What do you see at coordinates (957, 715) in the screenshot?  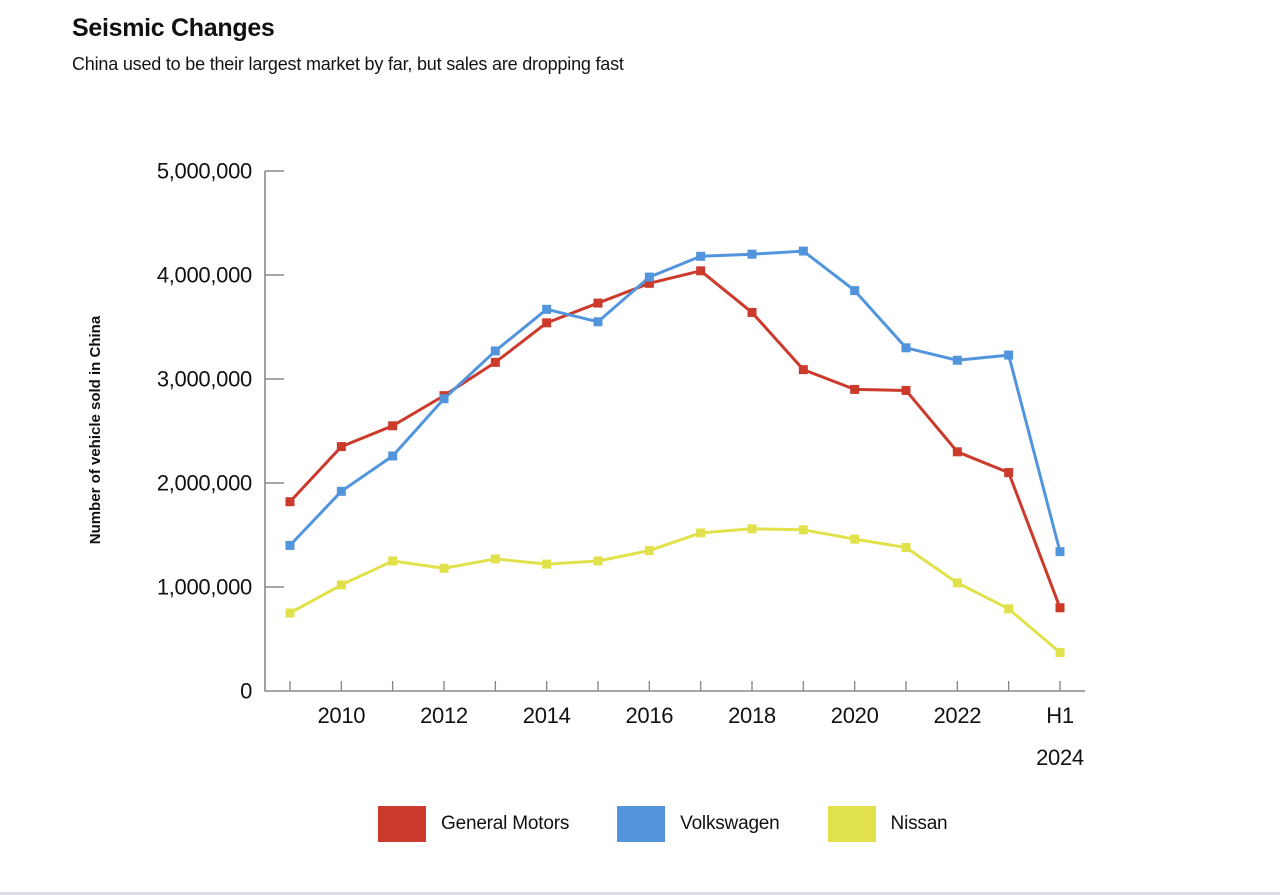 I see `x-tick-label: 2022` at bounding box center [957, 715].